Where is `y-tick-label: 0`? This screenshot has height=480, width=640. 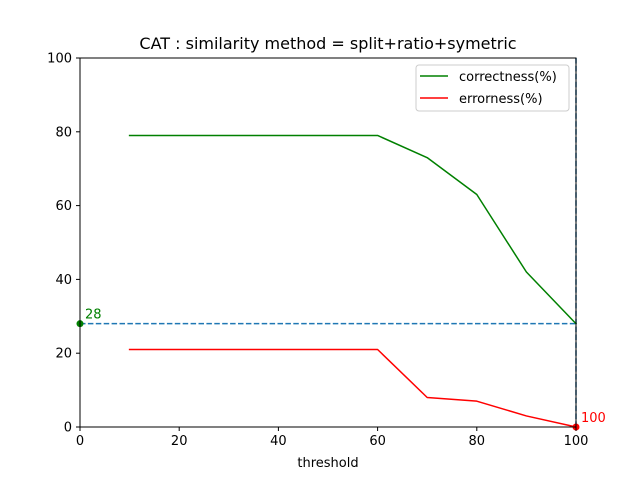 y-tick-label: 0 is located at coordinates (68, 428).